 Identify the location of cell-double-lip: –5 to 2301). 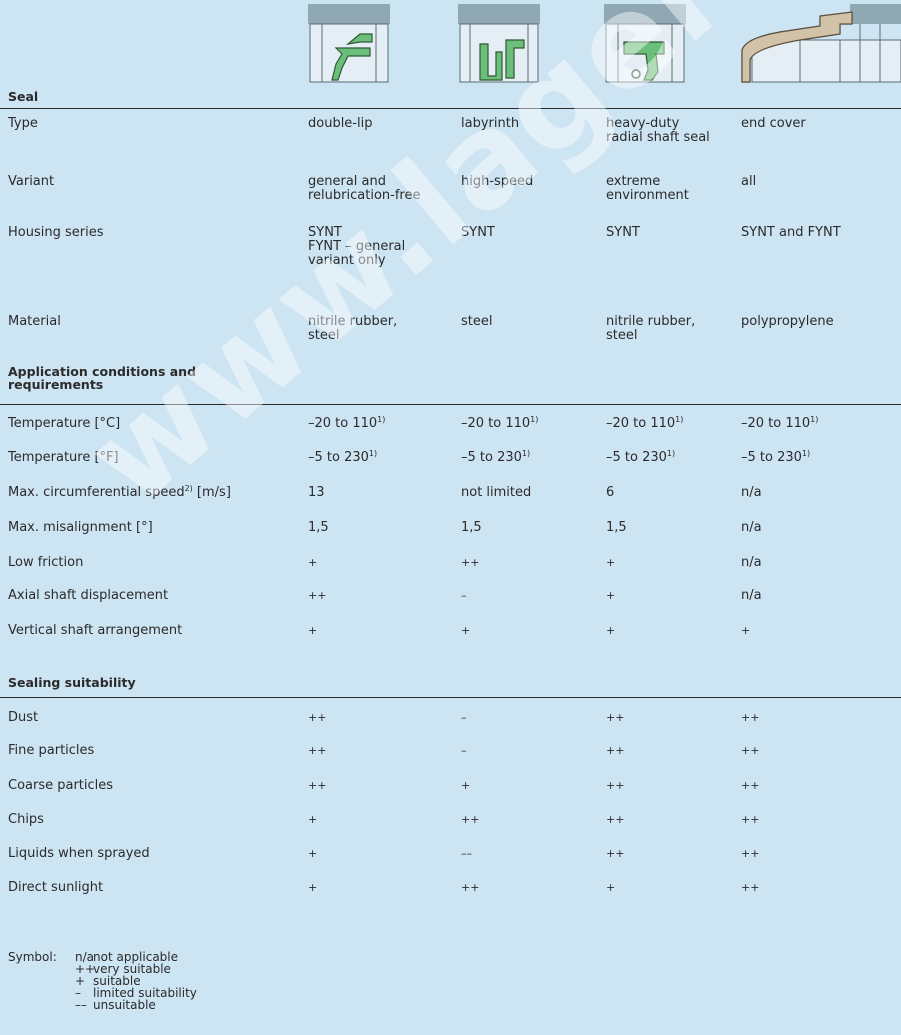
(343, 457).